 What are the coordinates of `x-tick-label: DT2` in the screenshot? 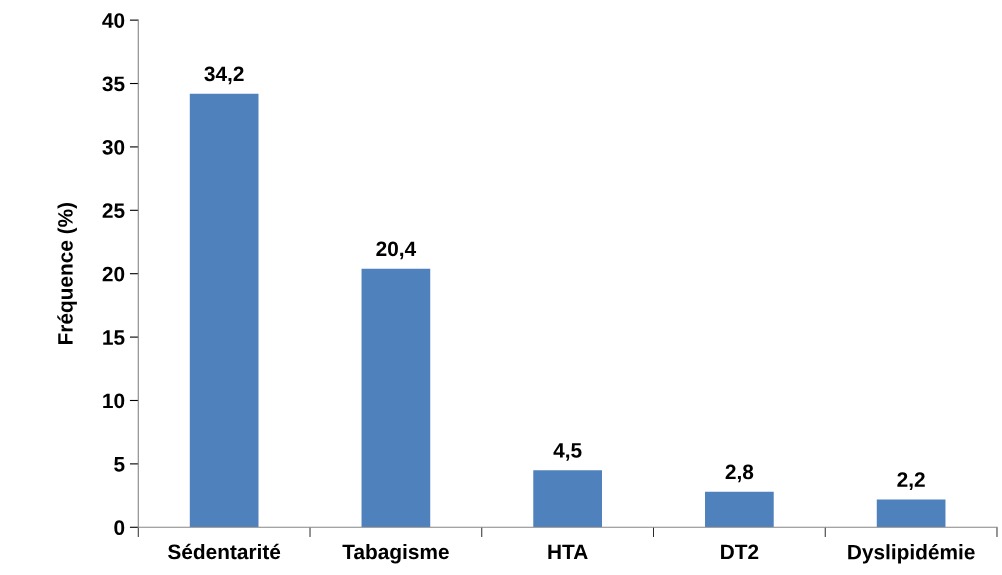 It's located at (740, 552).